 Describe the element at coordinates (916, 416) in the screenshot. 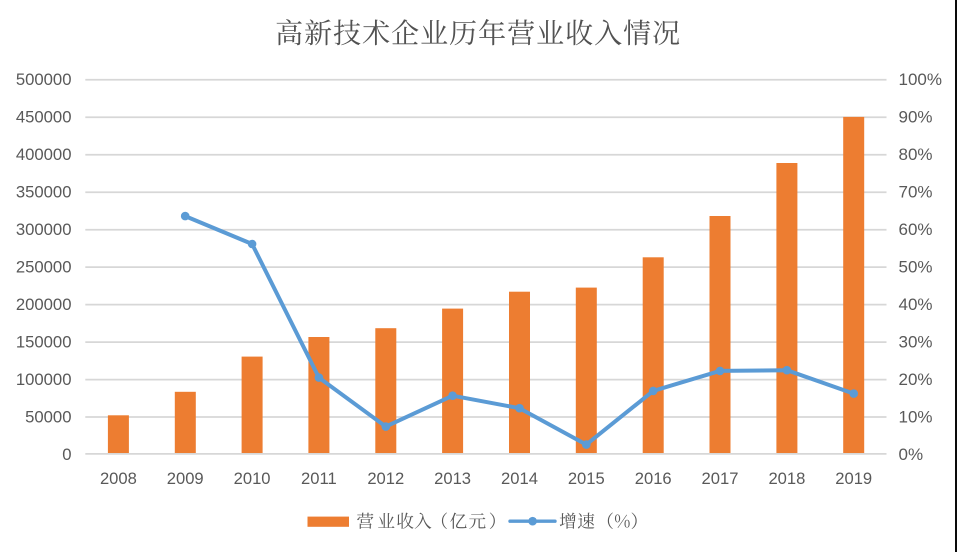

I see `svg-text: 10%` at that location.